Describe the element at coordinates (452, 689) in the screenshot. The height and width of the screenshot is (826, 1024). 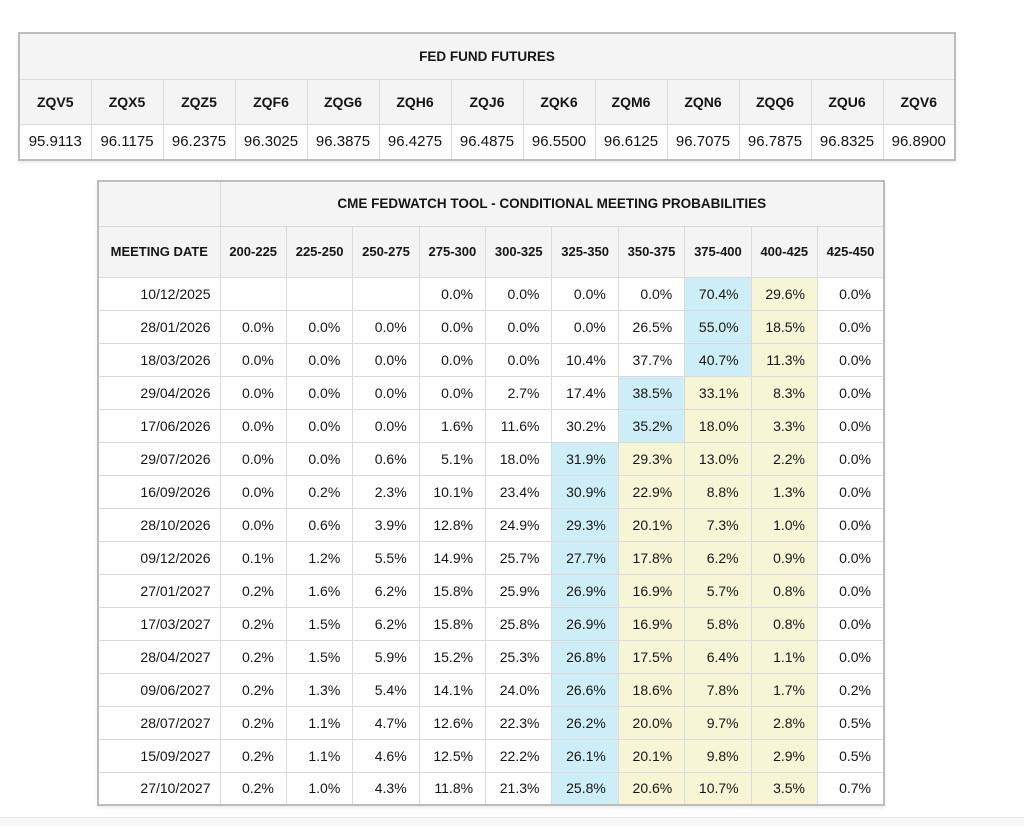
I see `probability-cell: 14.1%` at that location.